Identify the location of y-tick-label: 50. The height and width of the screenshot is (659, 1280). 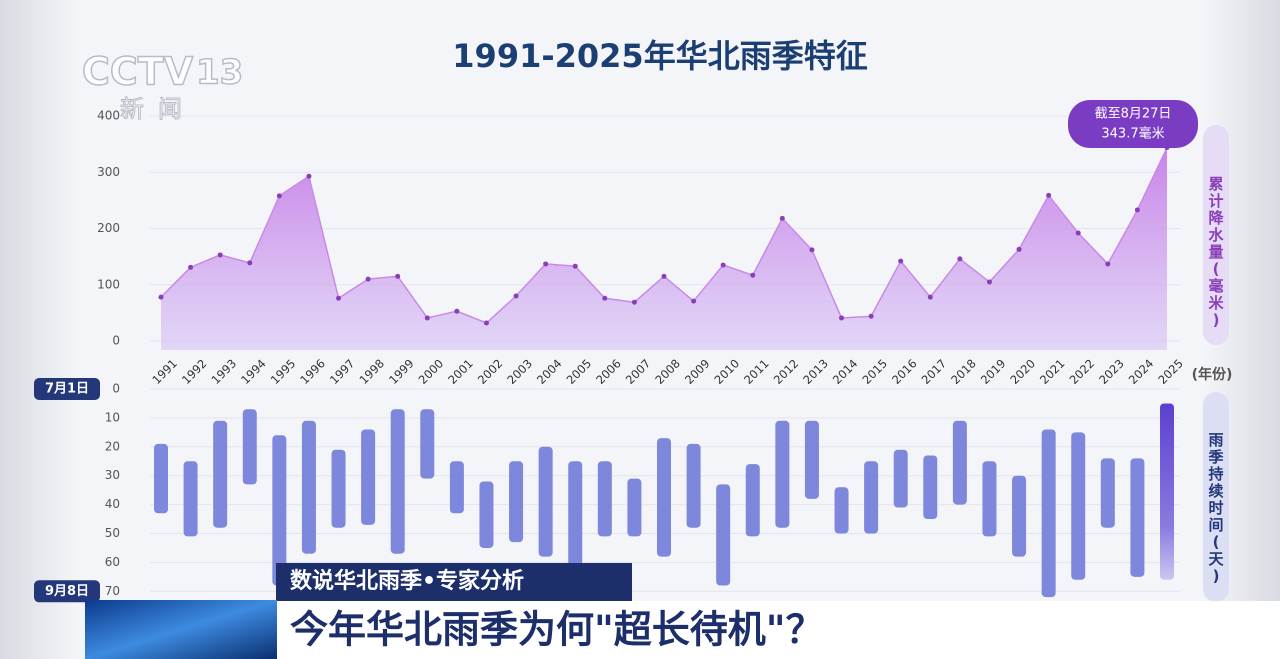
(112, 533).